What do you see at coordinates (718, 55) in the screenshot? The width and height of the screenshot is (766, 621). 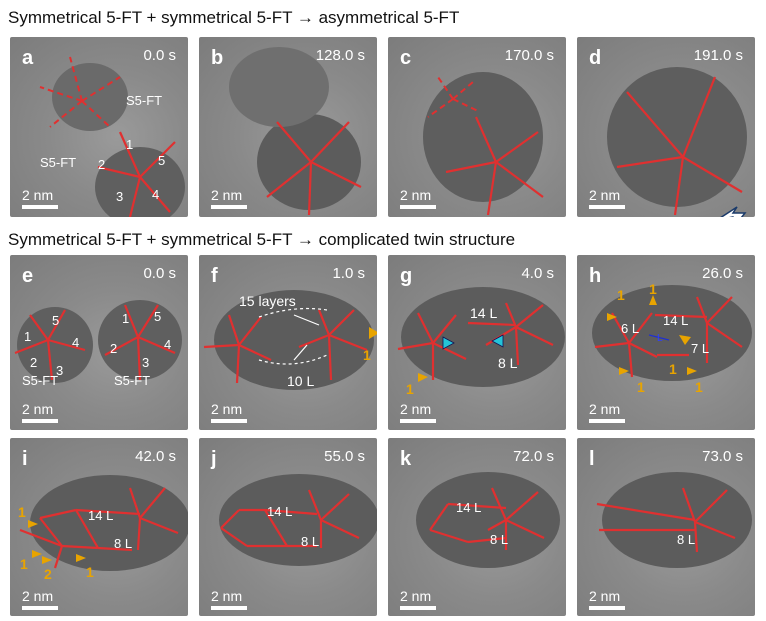 I see `timestamp: 191.0 s` at bounding box center [718, 55].